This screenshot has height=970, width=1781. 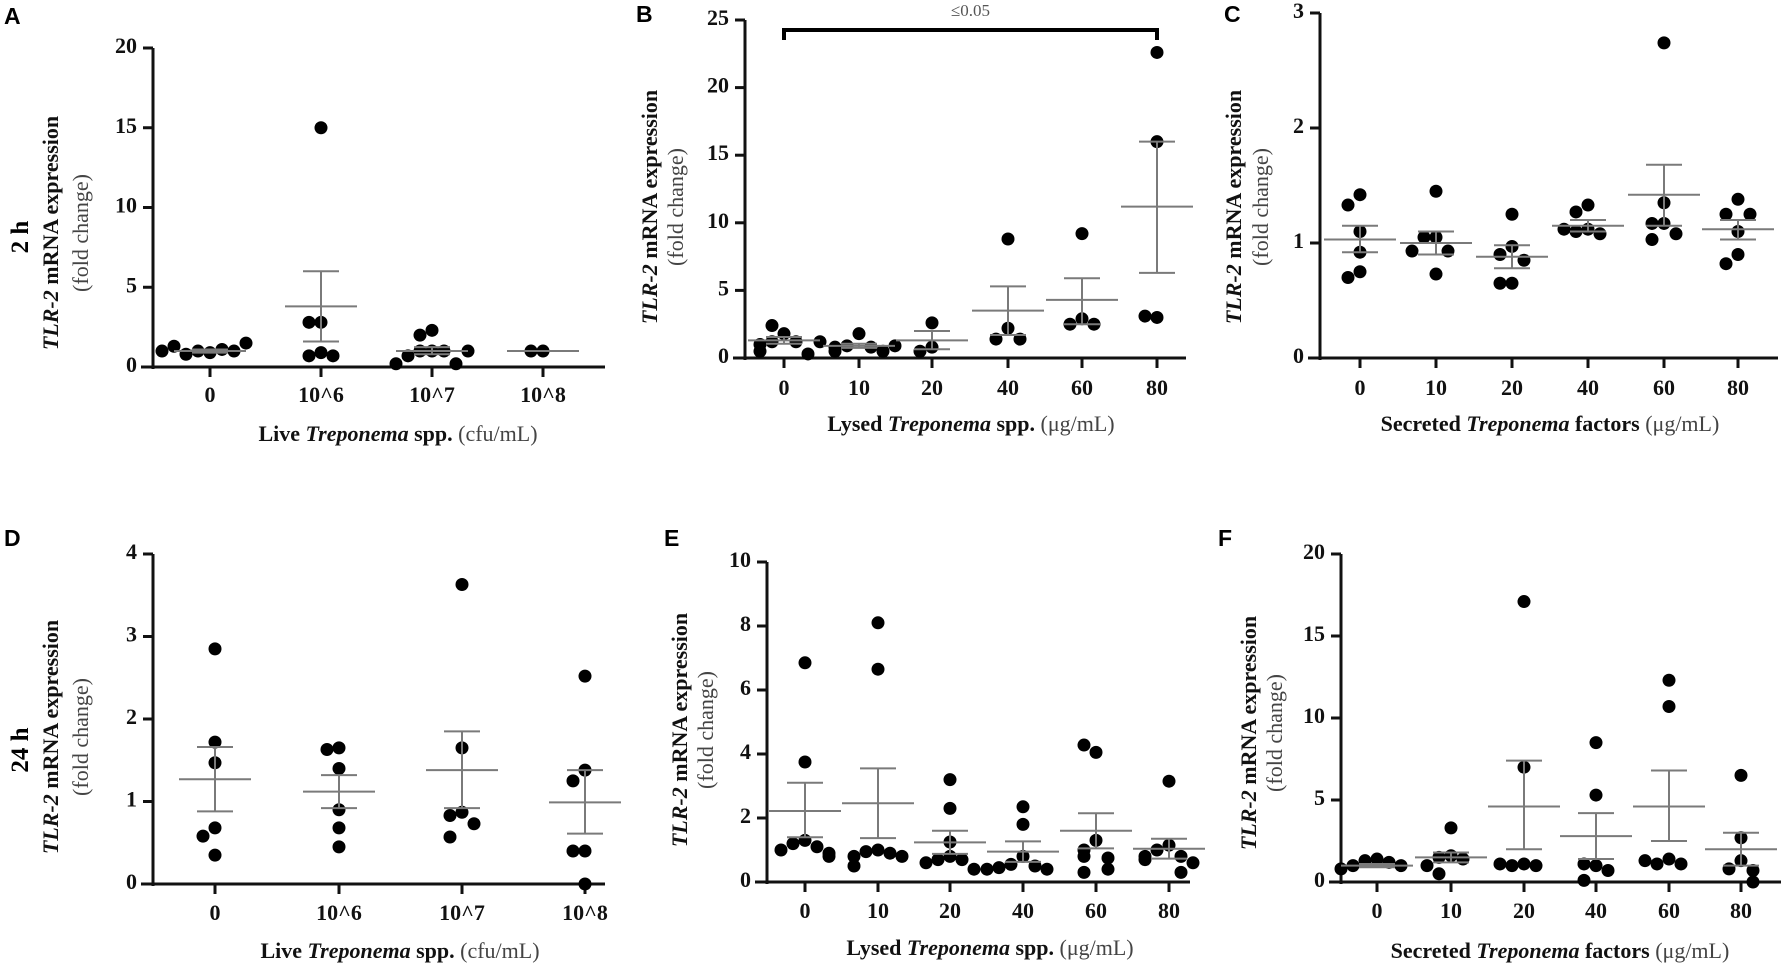 What do you see at coordinates (339, 912) in the screenshot?
I see `x-tick-label: 10^6` at bounding box center [339, 912].